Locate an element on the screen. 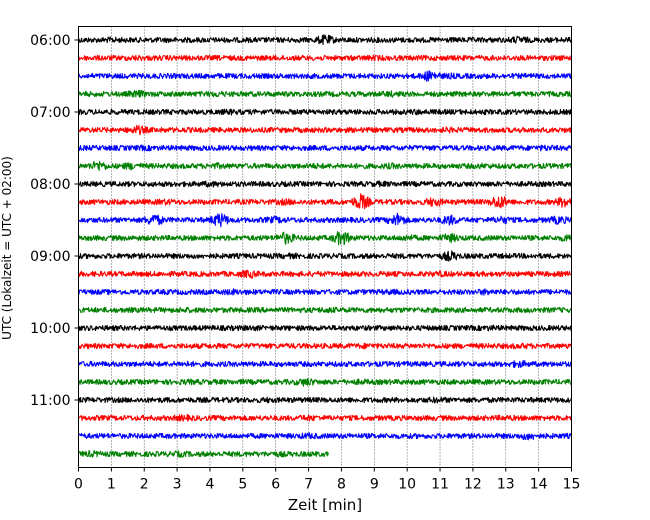  y-tick-label-4: 10:00 is located at coordinates (50, 329).